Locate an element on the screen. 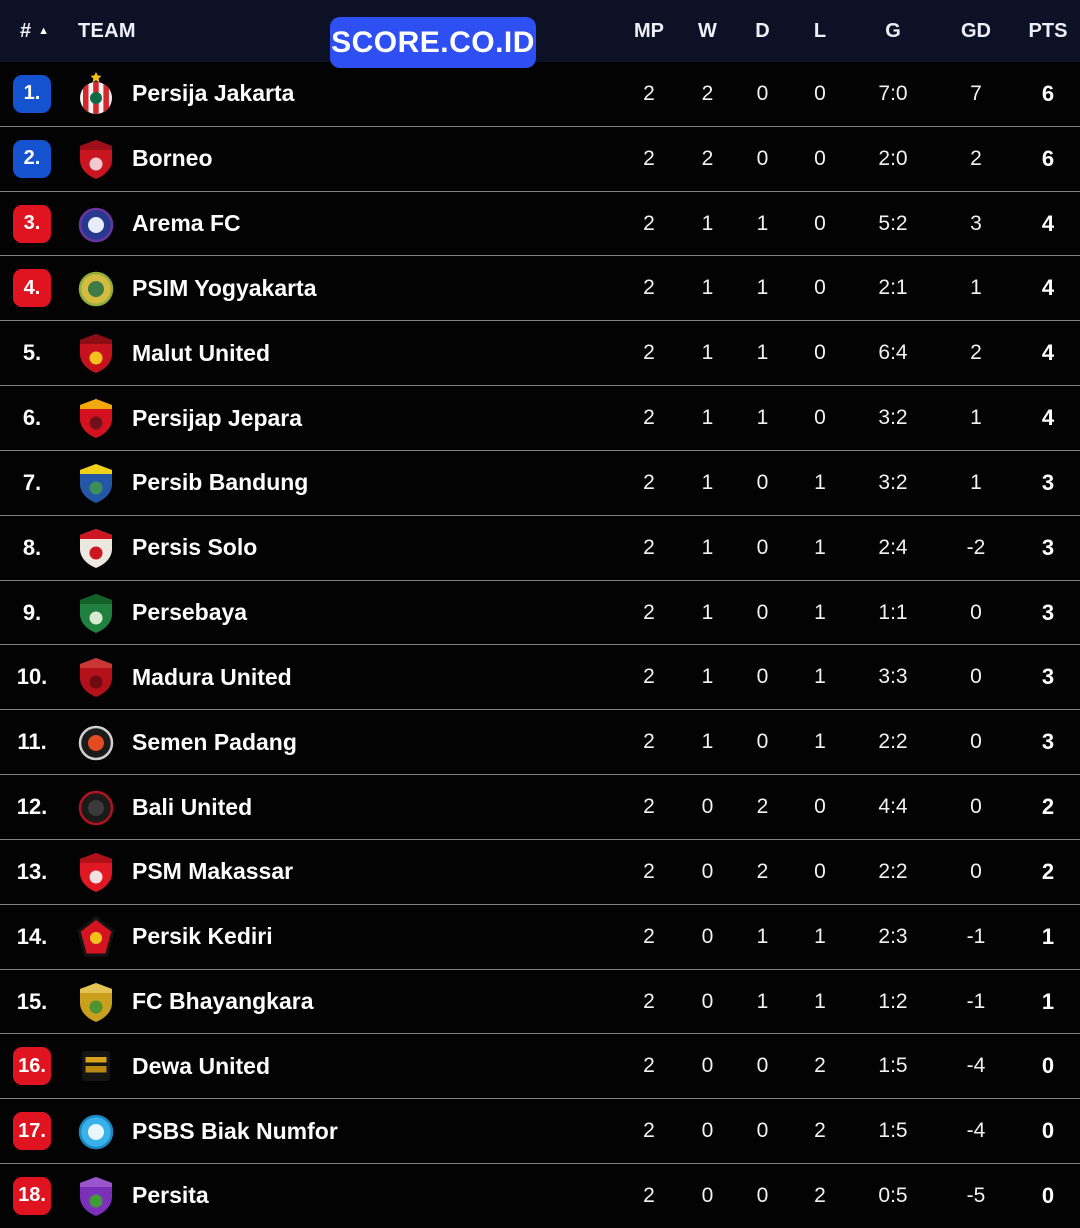  col-header-team: TEAM is located at coordinates (107, 30).